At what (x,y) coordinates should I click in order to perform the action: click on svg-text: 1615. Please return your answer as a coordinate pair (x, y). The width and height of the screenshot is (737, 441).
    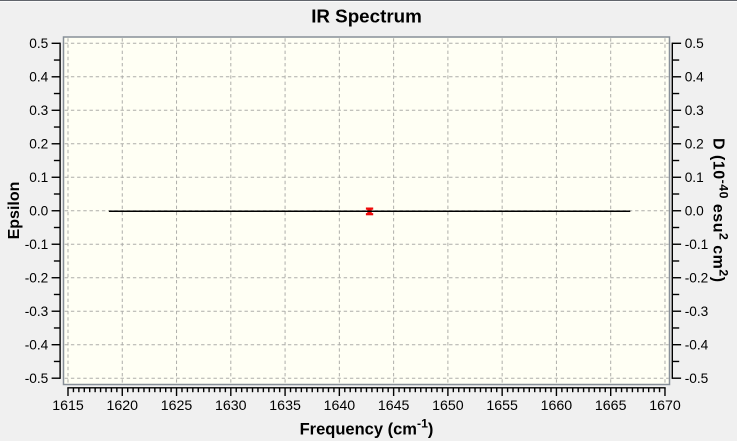
    Looking at the image, I should click on (68, 406).